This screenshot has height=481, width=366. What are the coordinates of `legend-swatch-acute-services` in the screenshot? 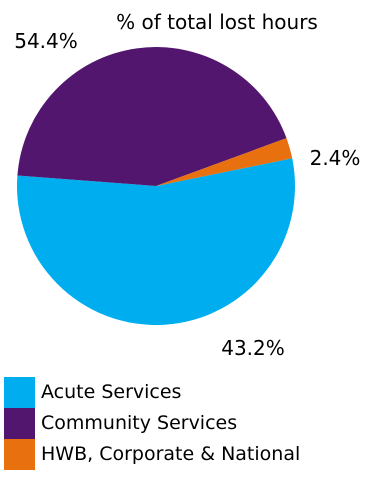 It's located at (19, 392).